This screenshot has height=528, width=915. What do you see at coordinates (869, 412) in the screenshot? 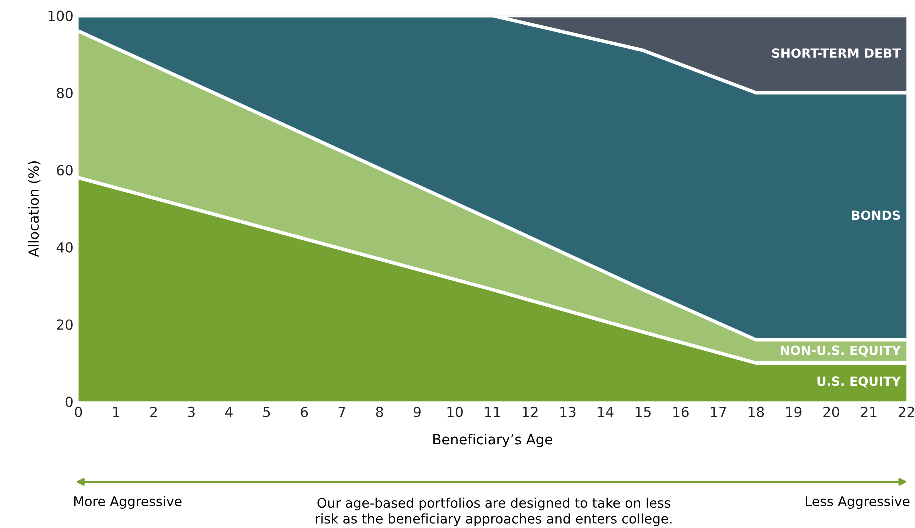
I see `x-tick-label: 21` at bounding box center [869, 412].